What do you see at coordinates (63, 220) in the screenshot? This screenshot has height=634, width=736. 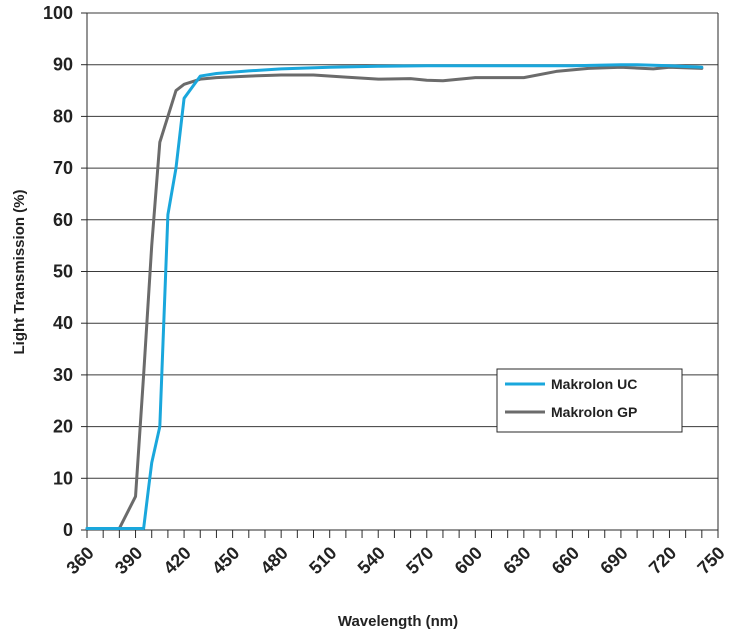 I see `y-tick-label-60: 60` at bounding box center [63, 220].